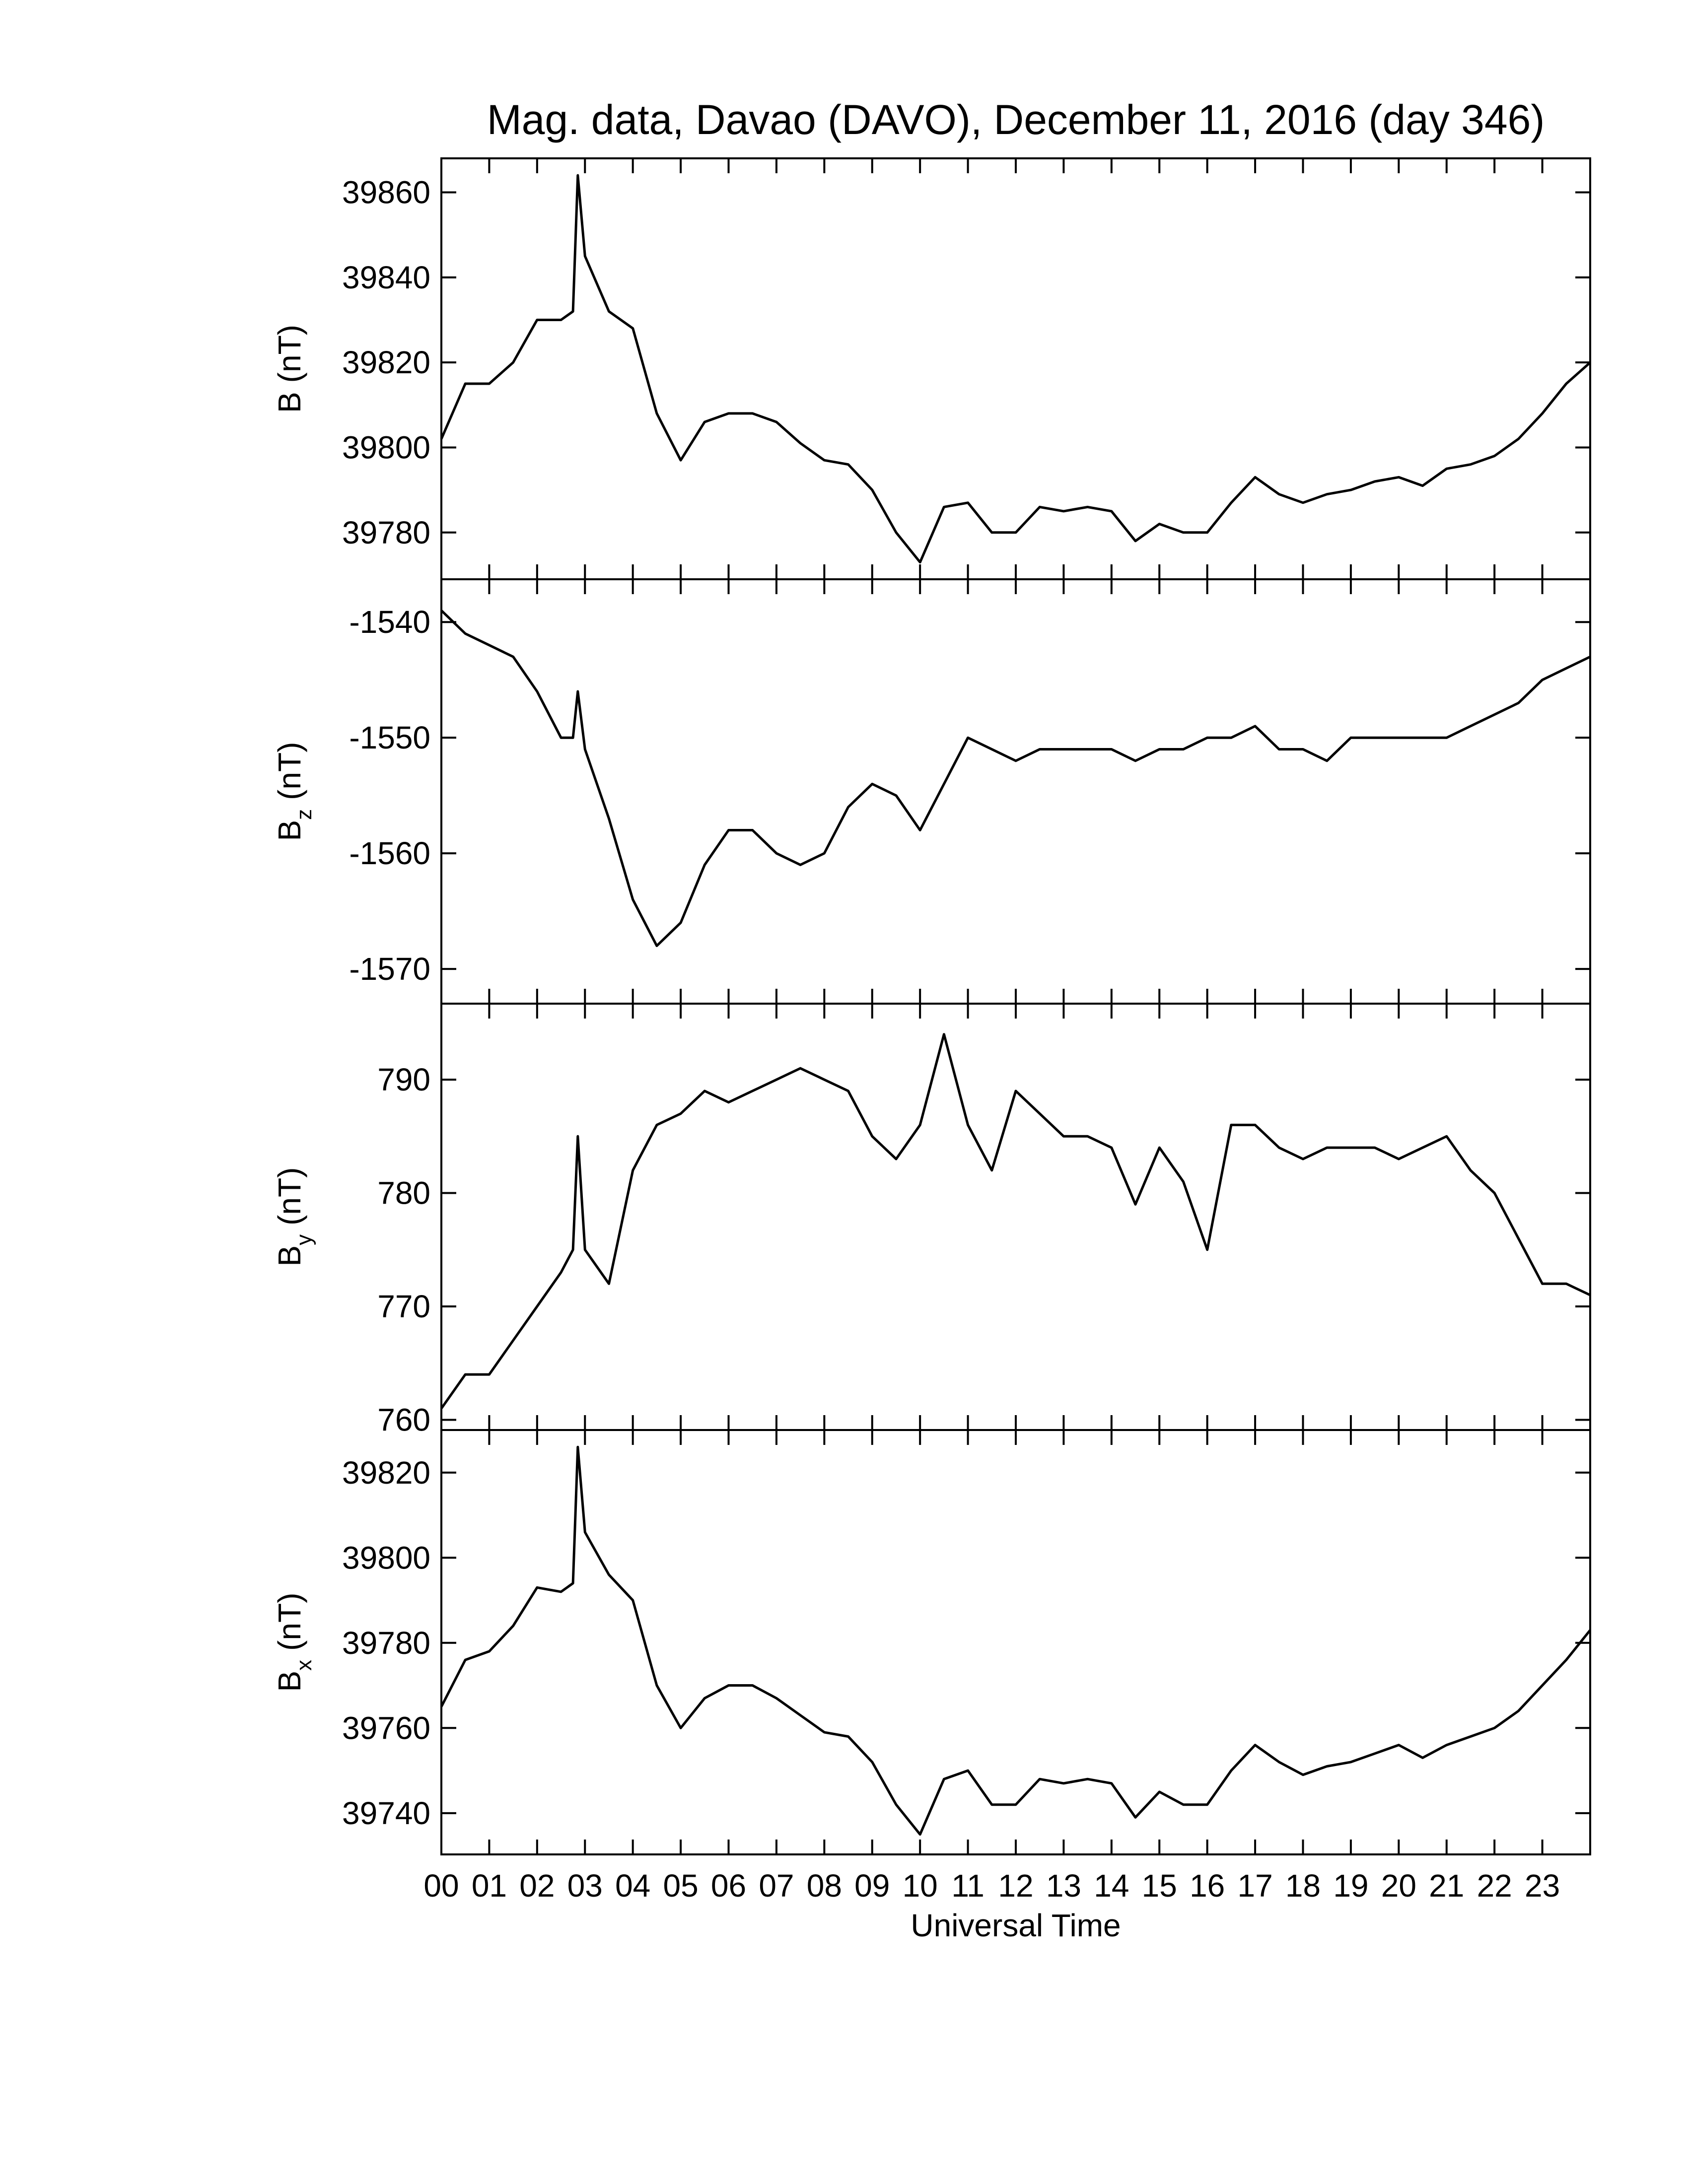 The image size is (1688, 2184). I want to click on x-tick-label: 18, so click(1303, 1886).